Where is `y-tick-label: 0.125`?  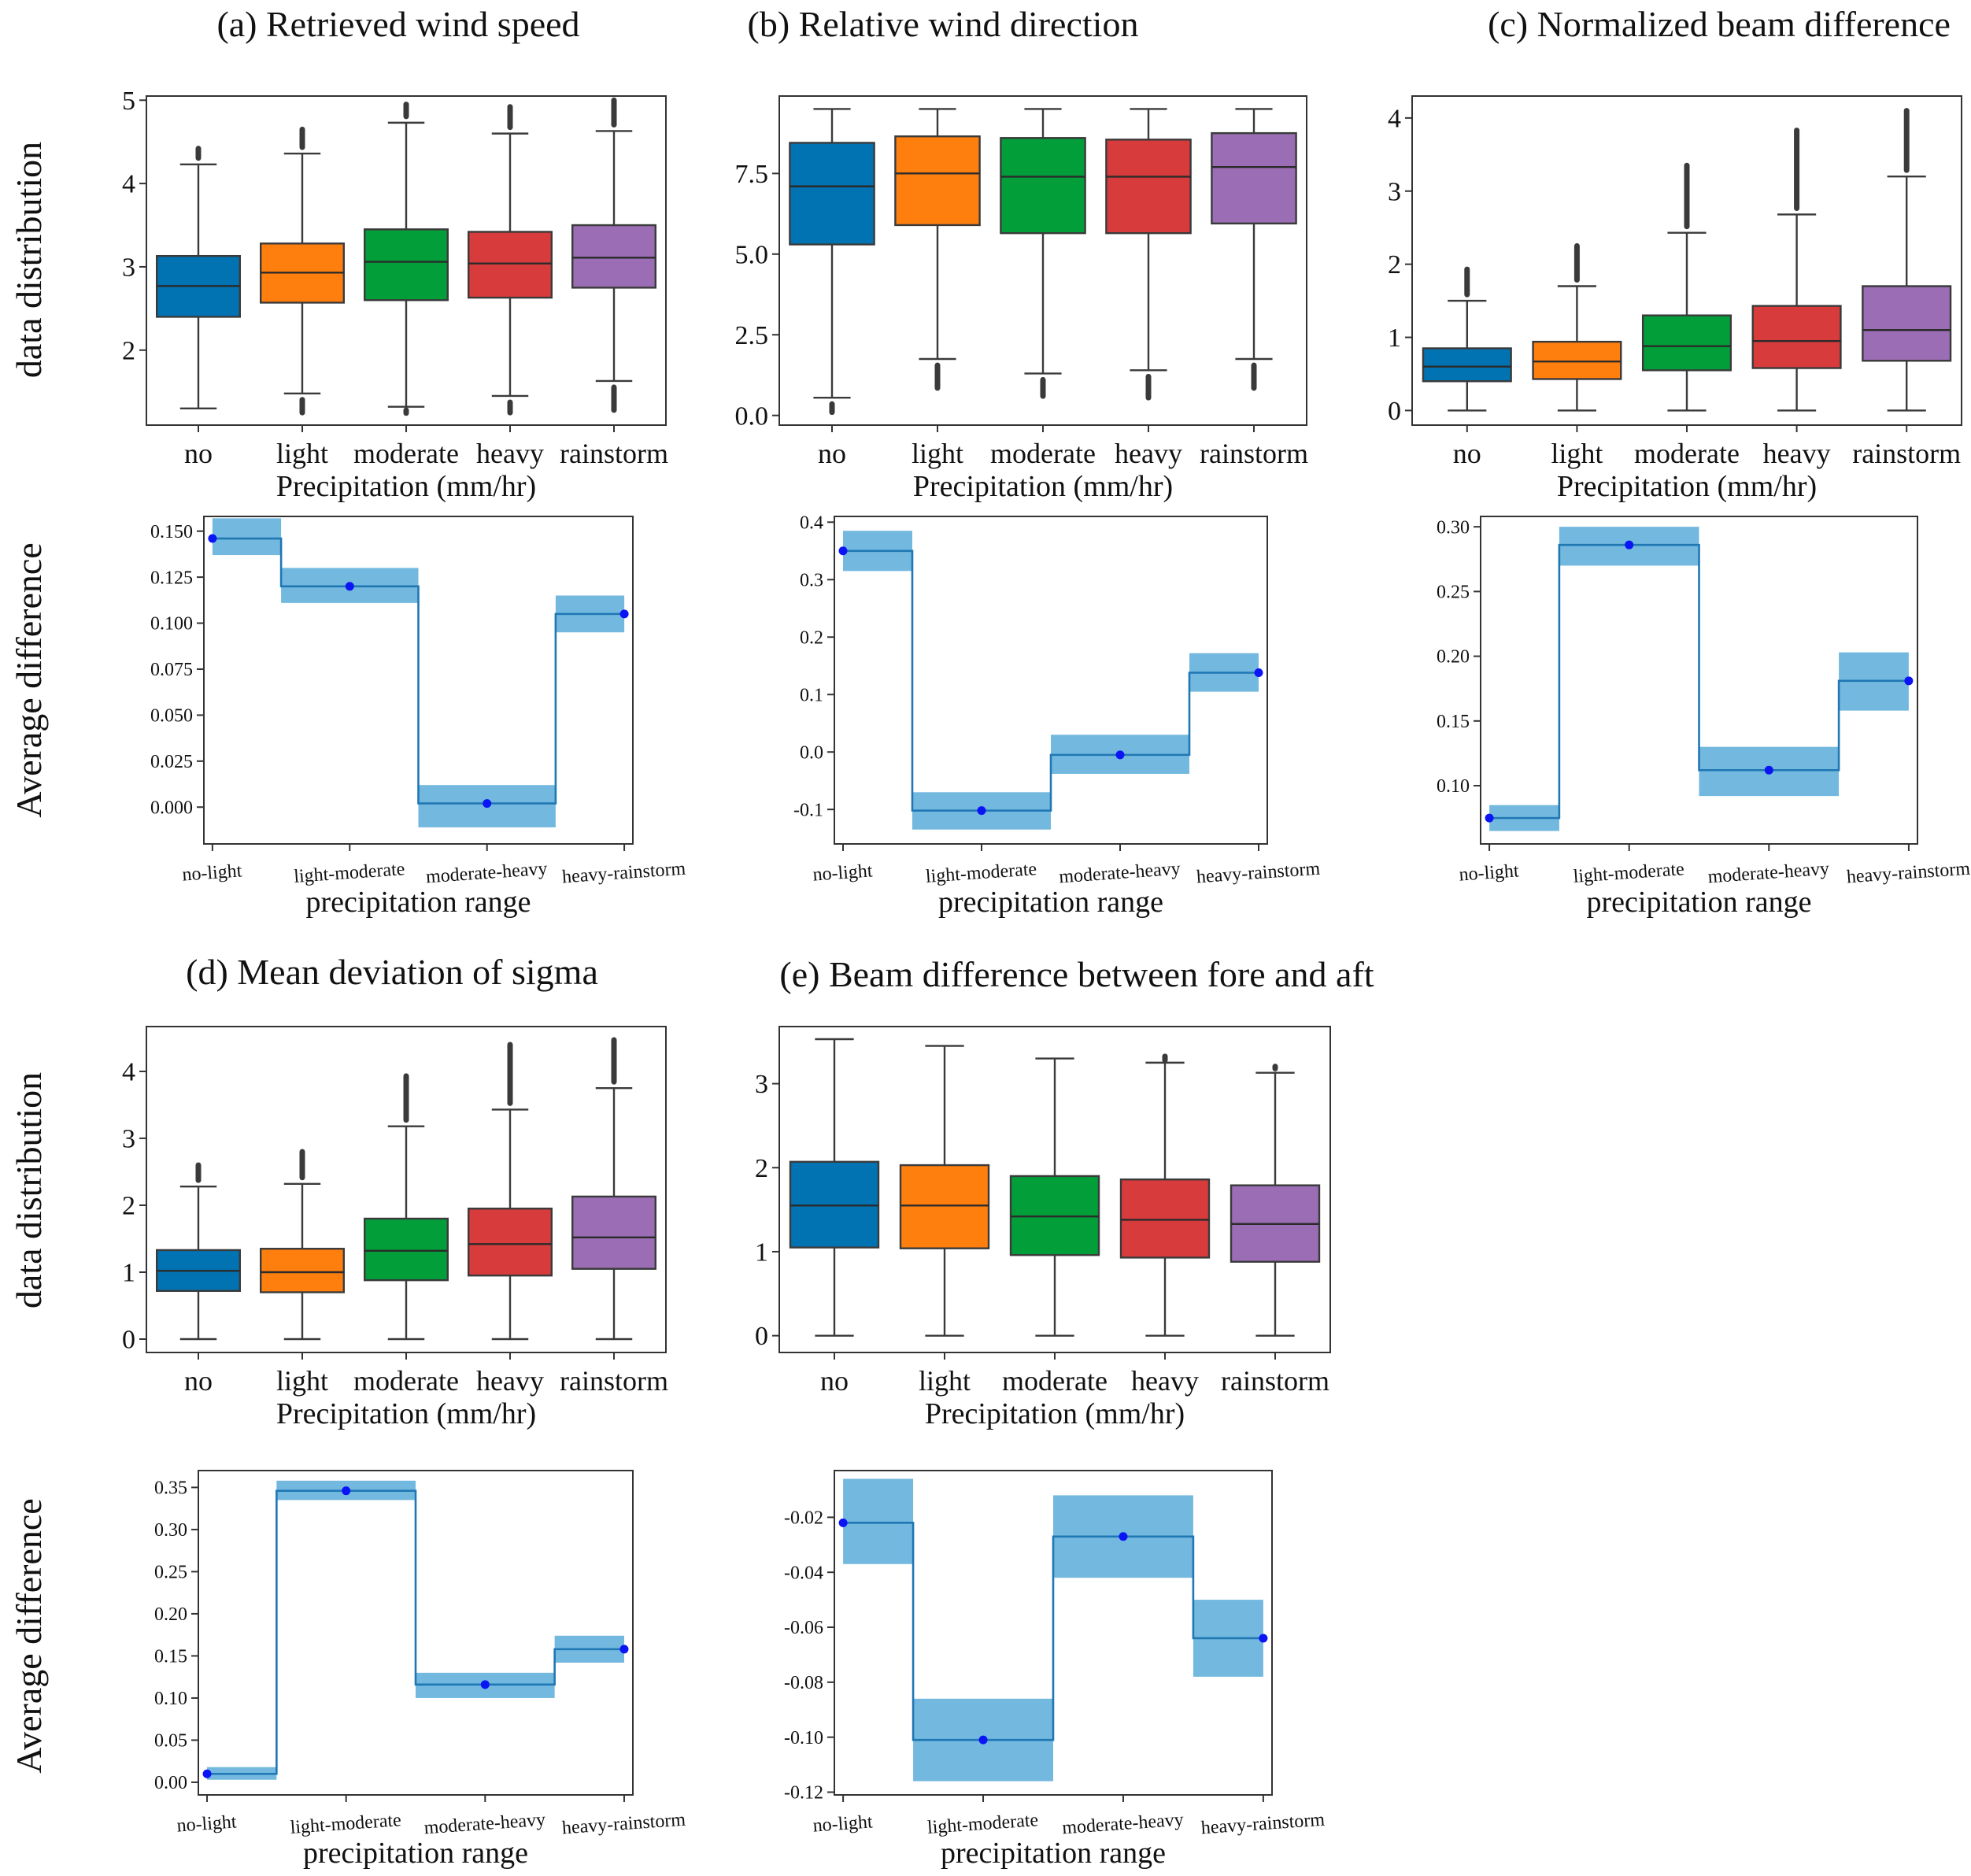 y-tick-label: 0.125 is located at coordinates (171, 578).